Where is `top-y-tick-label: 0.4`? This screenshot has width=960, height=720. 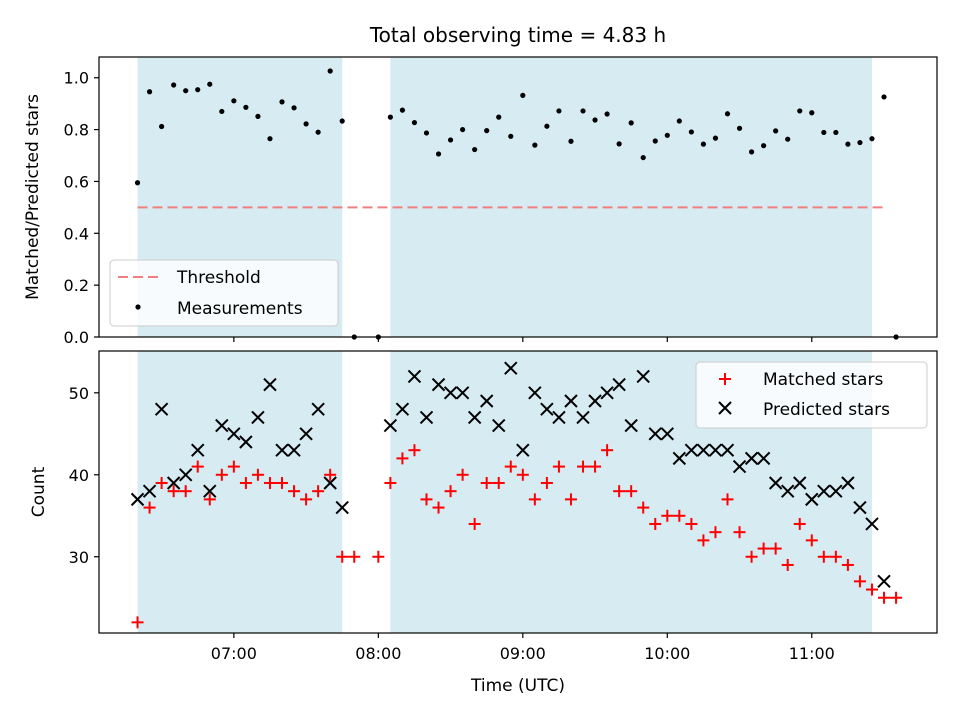 top-y-tick-label: 0.4 is located at coordinates (76, 233).